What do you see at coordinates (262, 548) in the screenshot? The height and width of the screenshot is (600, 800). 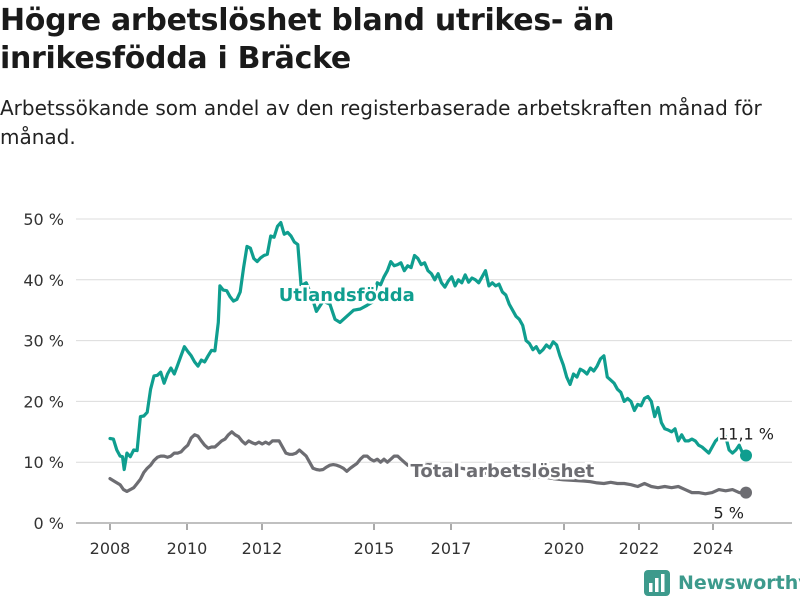 I see `x-tick-label: 2012` at bounding box center [262, 548].